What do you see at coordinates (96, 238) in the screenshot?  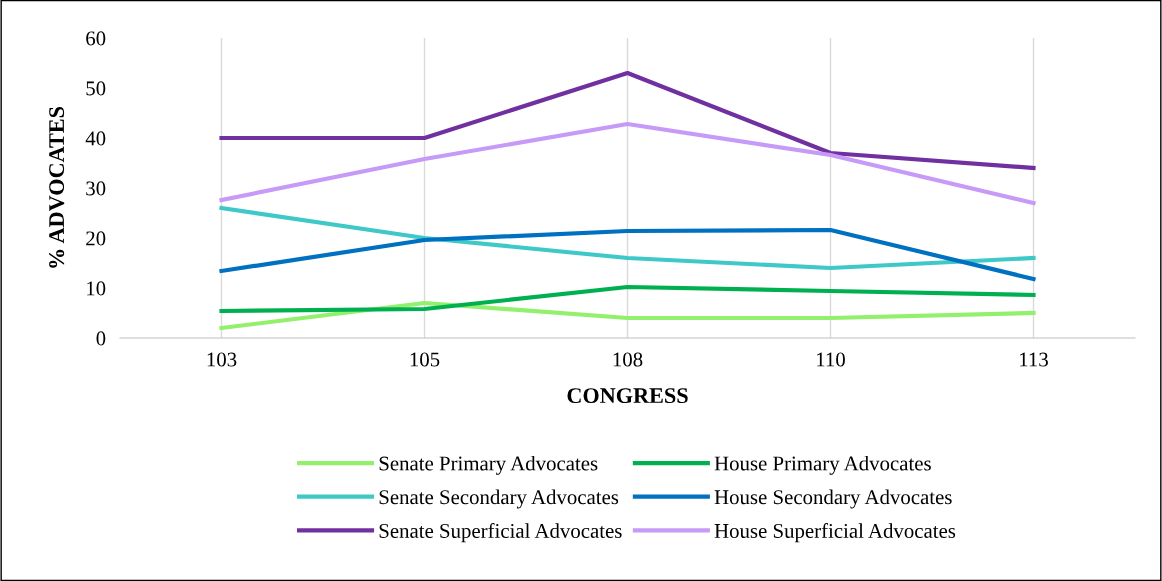 I see `y-tick-label: 20` at bounding box center [96, 238].